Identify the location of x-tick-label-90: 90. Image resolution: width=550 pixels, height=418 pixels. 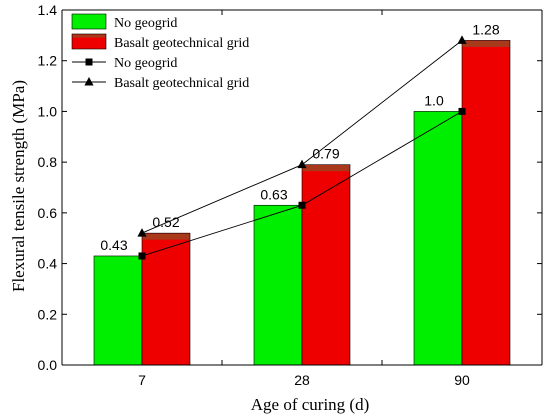
(462, 380).